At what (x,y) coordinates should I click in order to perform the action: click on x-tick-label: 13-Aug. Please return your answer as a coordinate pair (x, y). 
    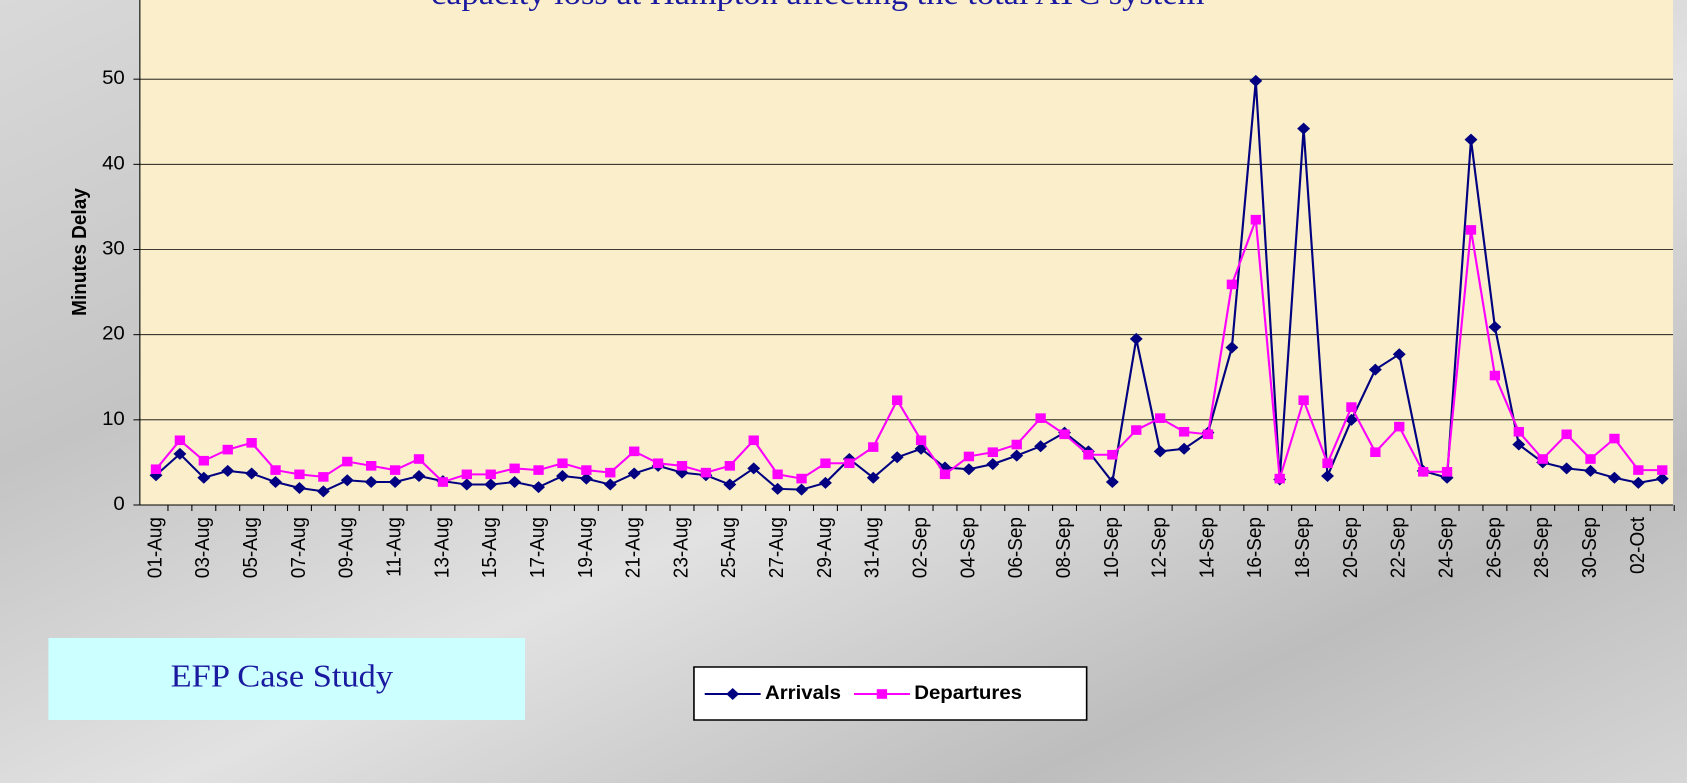
    Looking at the image, I should click on (442, 547).